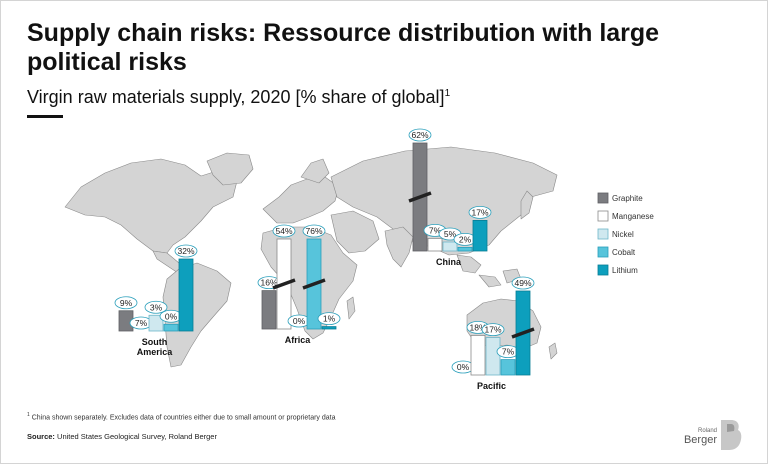 The width and height of the screenshot is (768, 464). I want to click on data-label-text: 3%, so click(156, 307).